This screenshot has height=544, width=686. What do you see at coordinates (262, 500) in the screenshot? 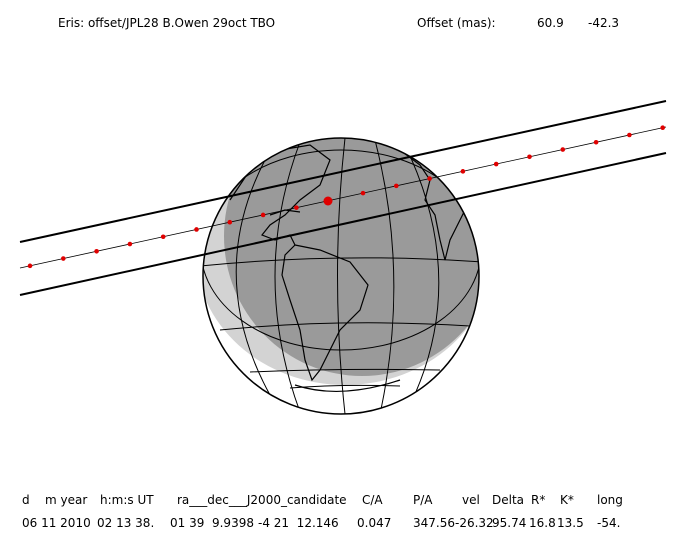
I see `column-header: ra___dec___J2000_candidate` at bounding box center [262, 500].